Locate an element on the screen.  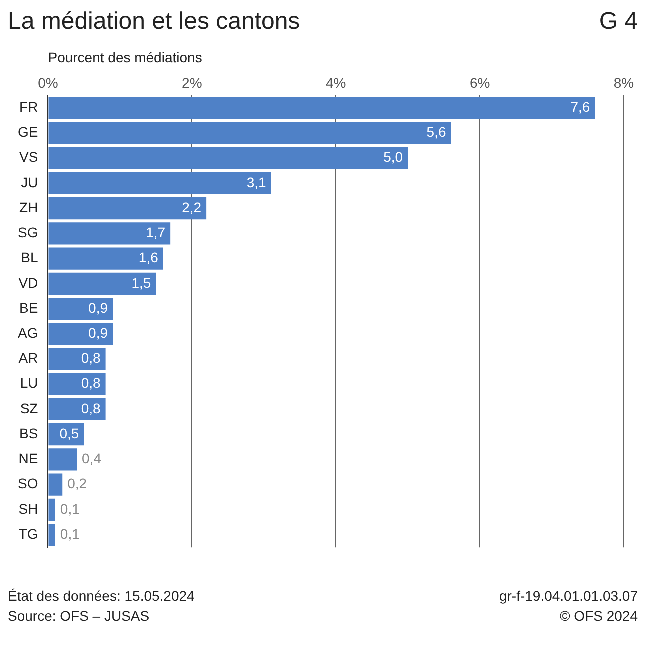
text: © OFS 2024 is located at coordinates (598, 616).